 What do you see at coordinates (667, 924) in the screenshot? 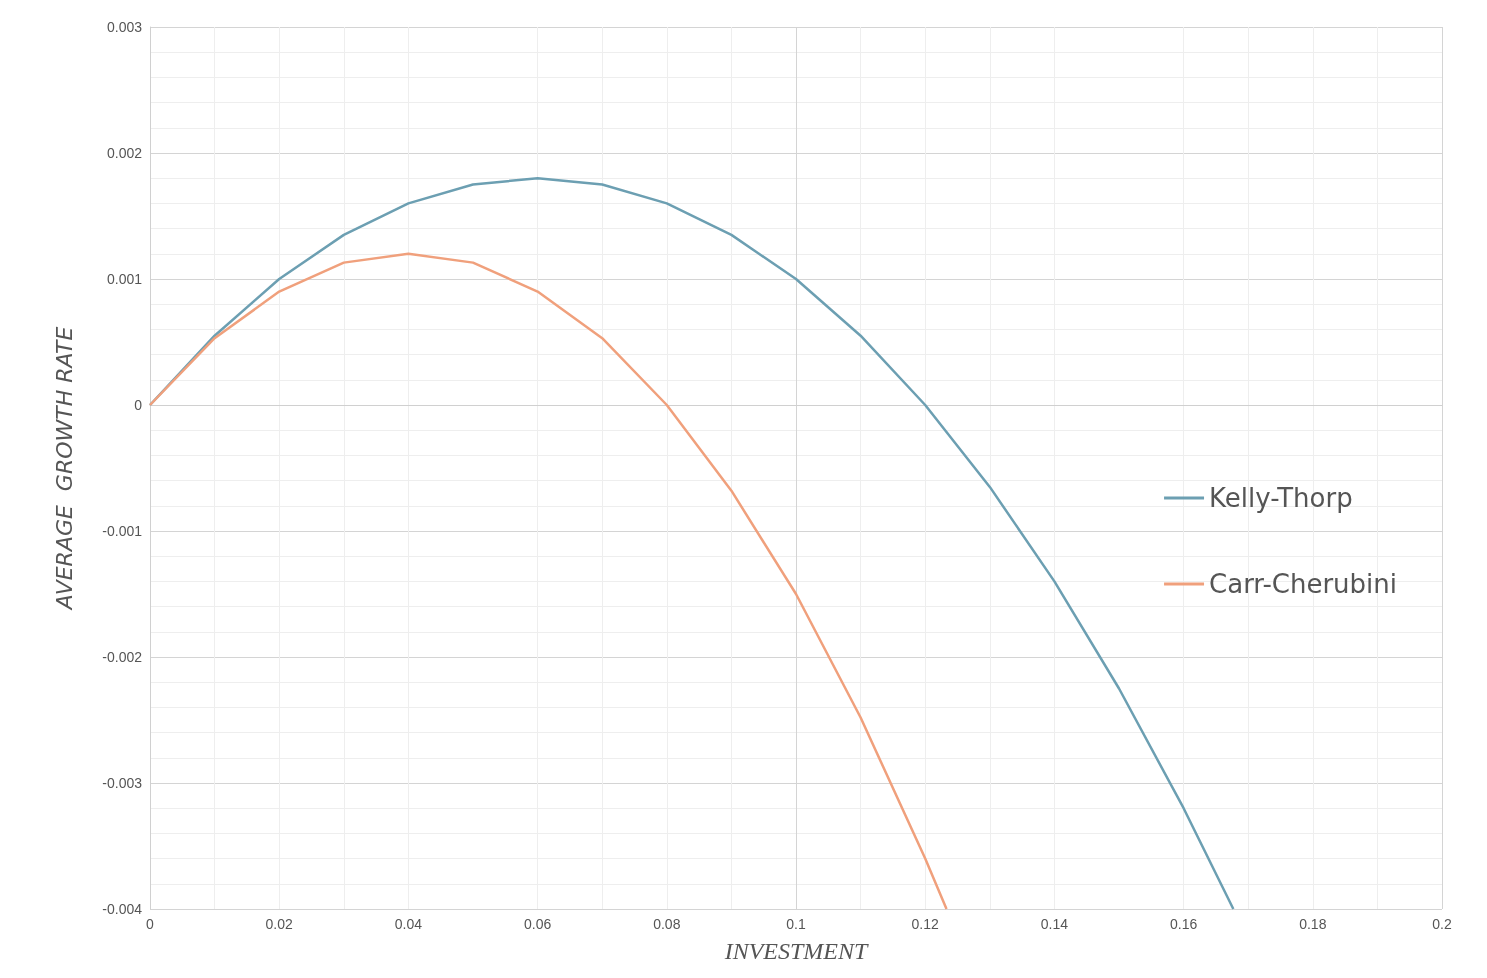
I see `x-tick-label: 0.08` at bounding box center [667, 924].